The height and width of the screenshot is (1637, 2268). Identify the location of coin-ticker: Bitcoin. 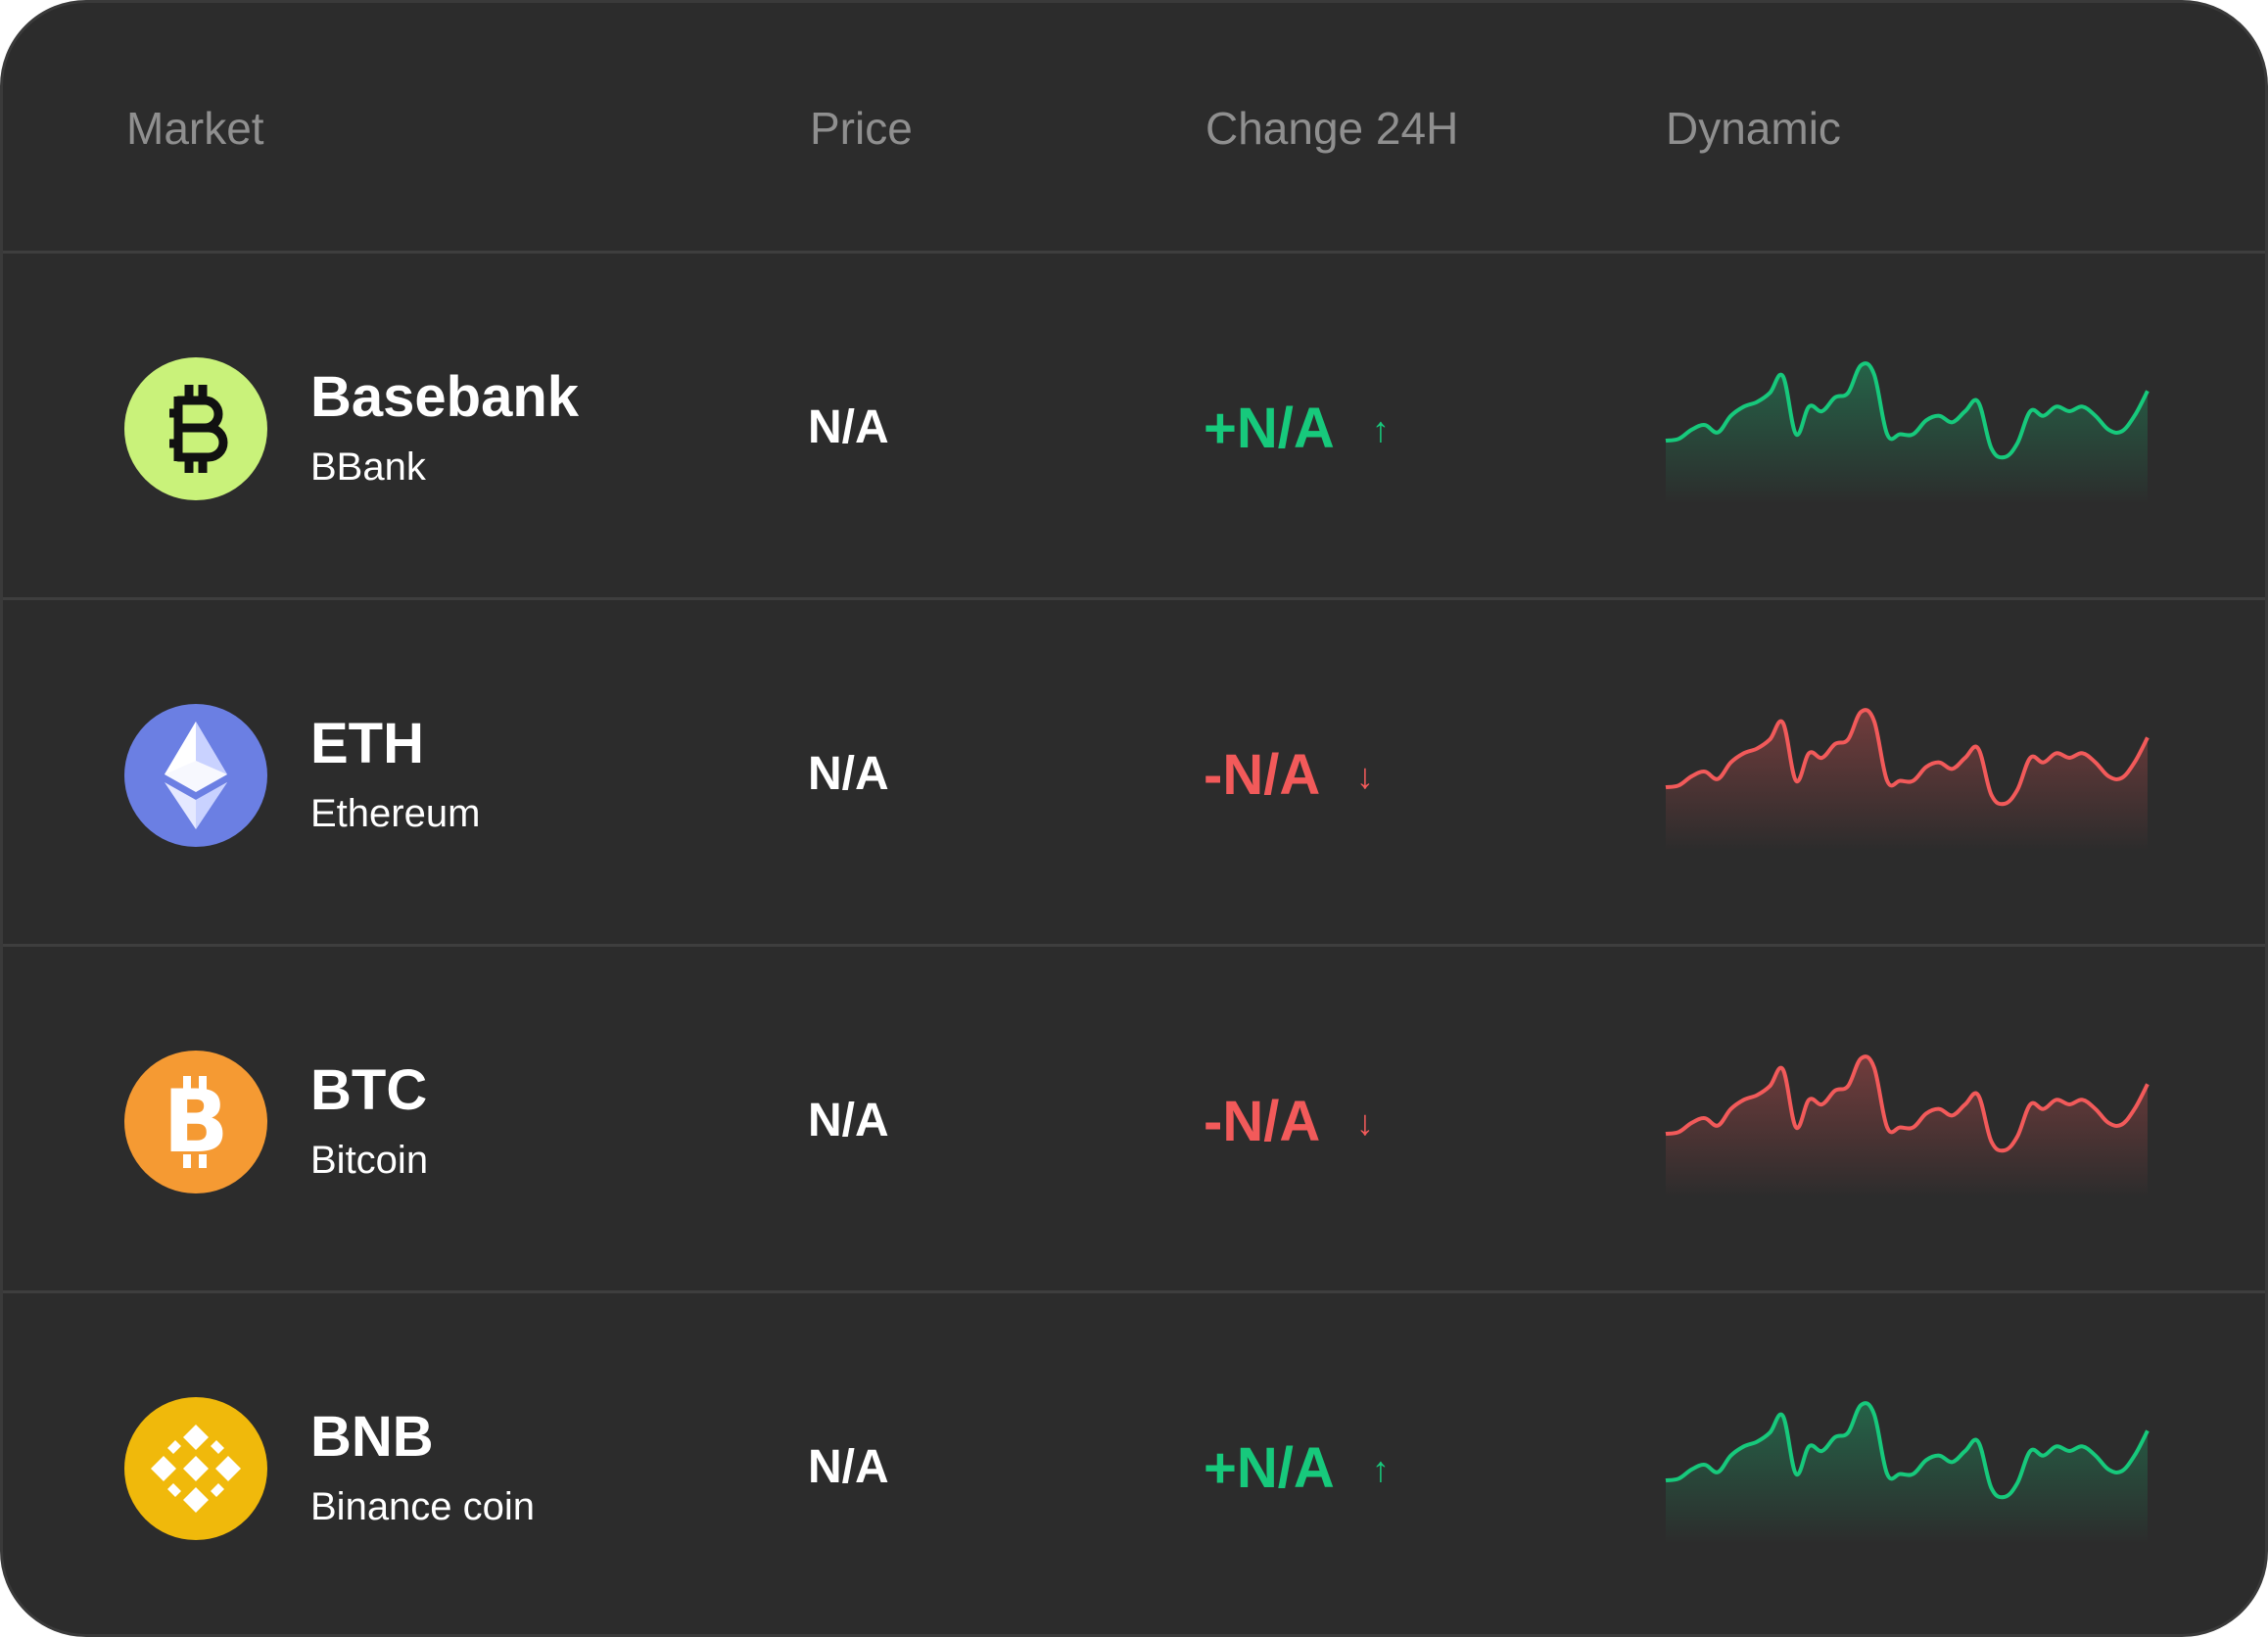
(369, 1160).